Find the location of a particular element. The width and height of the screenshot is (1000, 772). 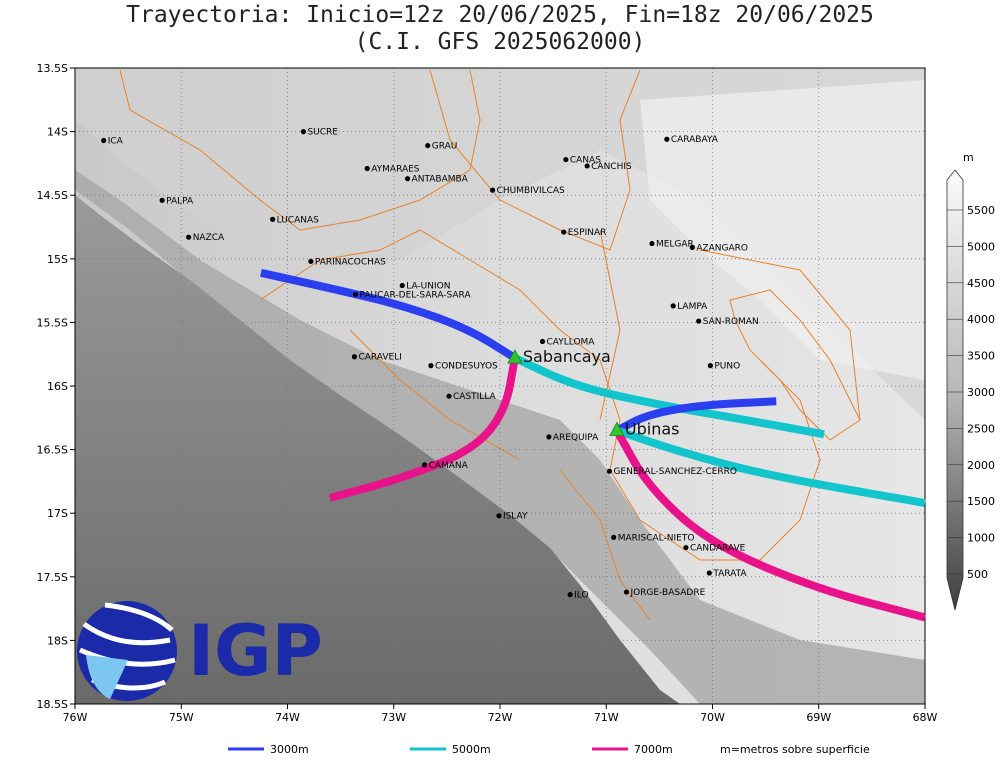

igp-logo: IGP is located at coordinates (200, 651).